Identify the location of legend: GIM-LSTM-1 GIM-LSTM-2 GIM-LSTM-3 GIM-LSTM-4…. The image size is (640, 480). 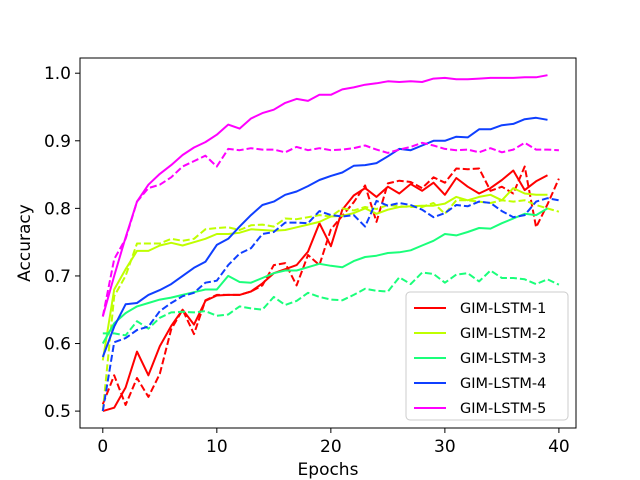
(487, 356).